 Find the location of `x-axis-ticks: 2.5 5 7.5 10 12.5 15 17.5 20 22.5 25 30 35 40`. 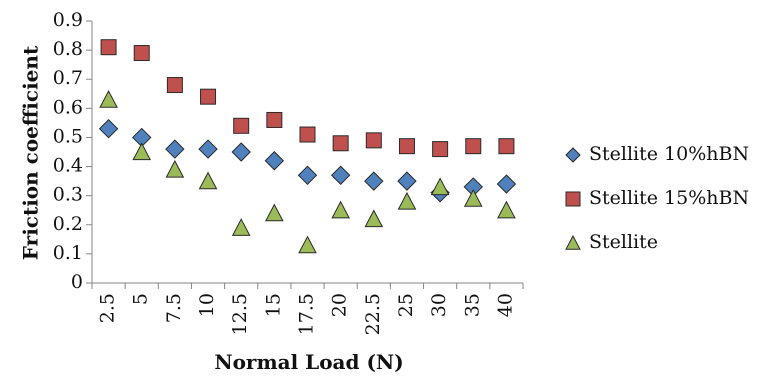

x-axis-ticks: 2.5 5 7.5 10 12.5 15 17.5 20 22.5 25 30 35 40 is located at coordinates (307, 309).